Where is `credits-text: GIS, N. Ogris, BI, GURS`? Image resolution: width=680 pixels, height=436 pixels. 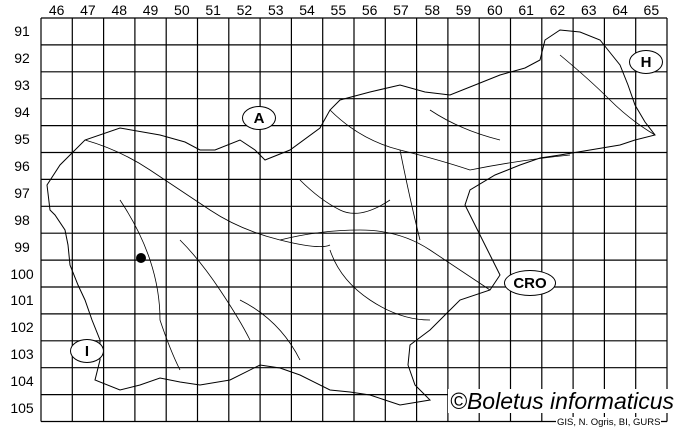
credits-text: GIS, N. Ogris, BI, GURS is located at coordinates (609, 422).